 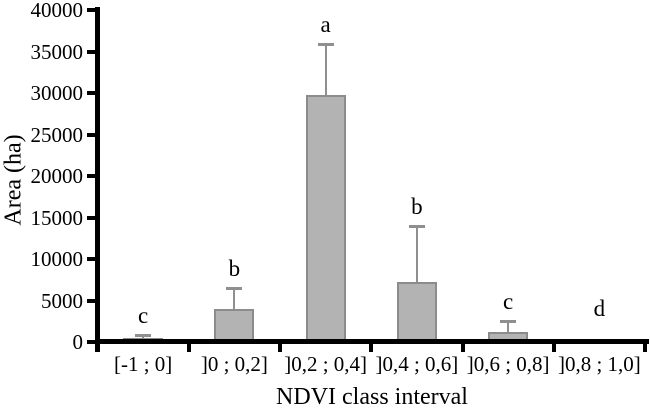 I want to click on y-axis-tick-label: 0, so click(x=78, y=342).